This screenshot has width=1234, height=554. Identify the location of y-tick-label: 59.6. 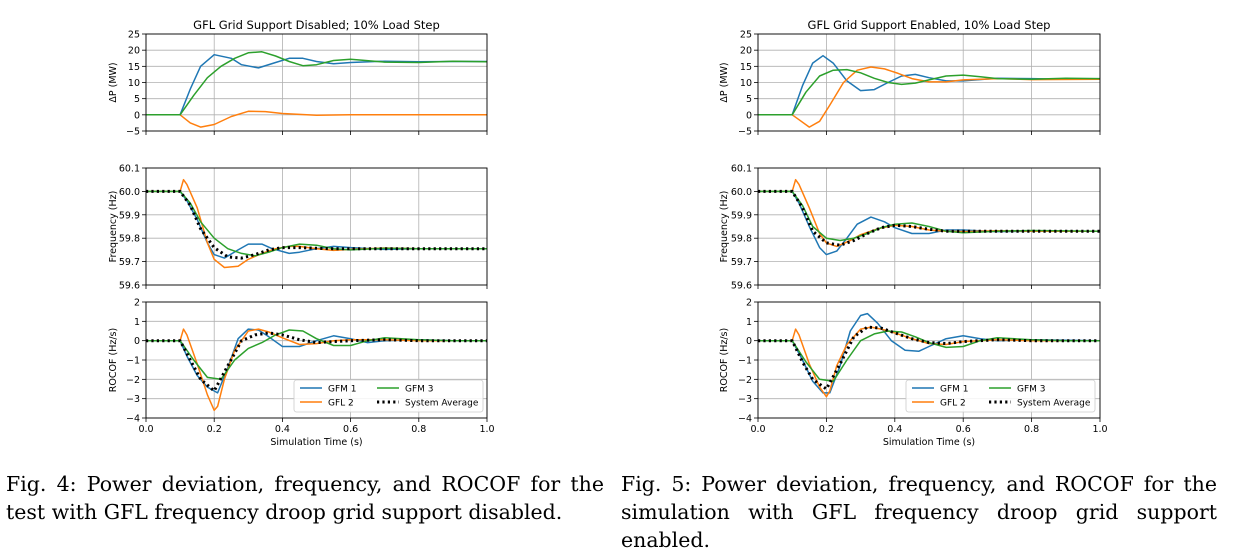
(129, 286).